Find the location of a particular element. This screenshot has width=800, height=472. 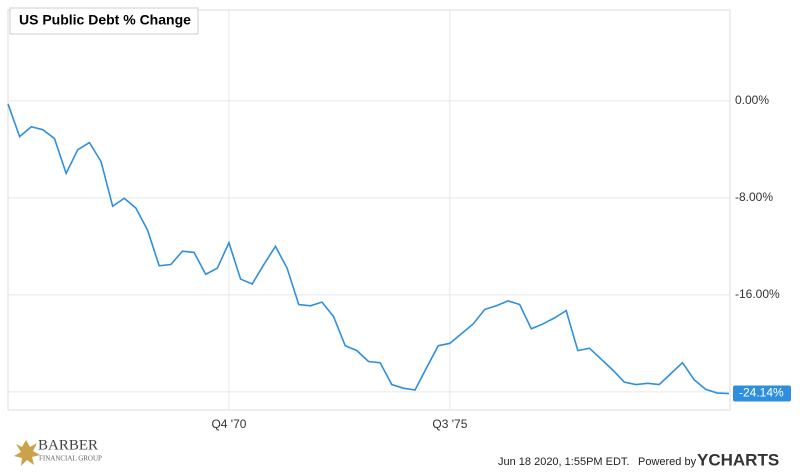

x-tick-label: Q4 '70 is located at coordinates (228, 424).